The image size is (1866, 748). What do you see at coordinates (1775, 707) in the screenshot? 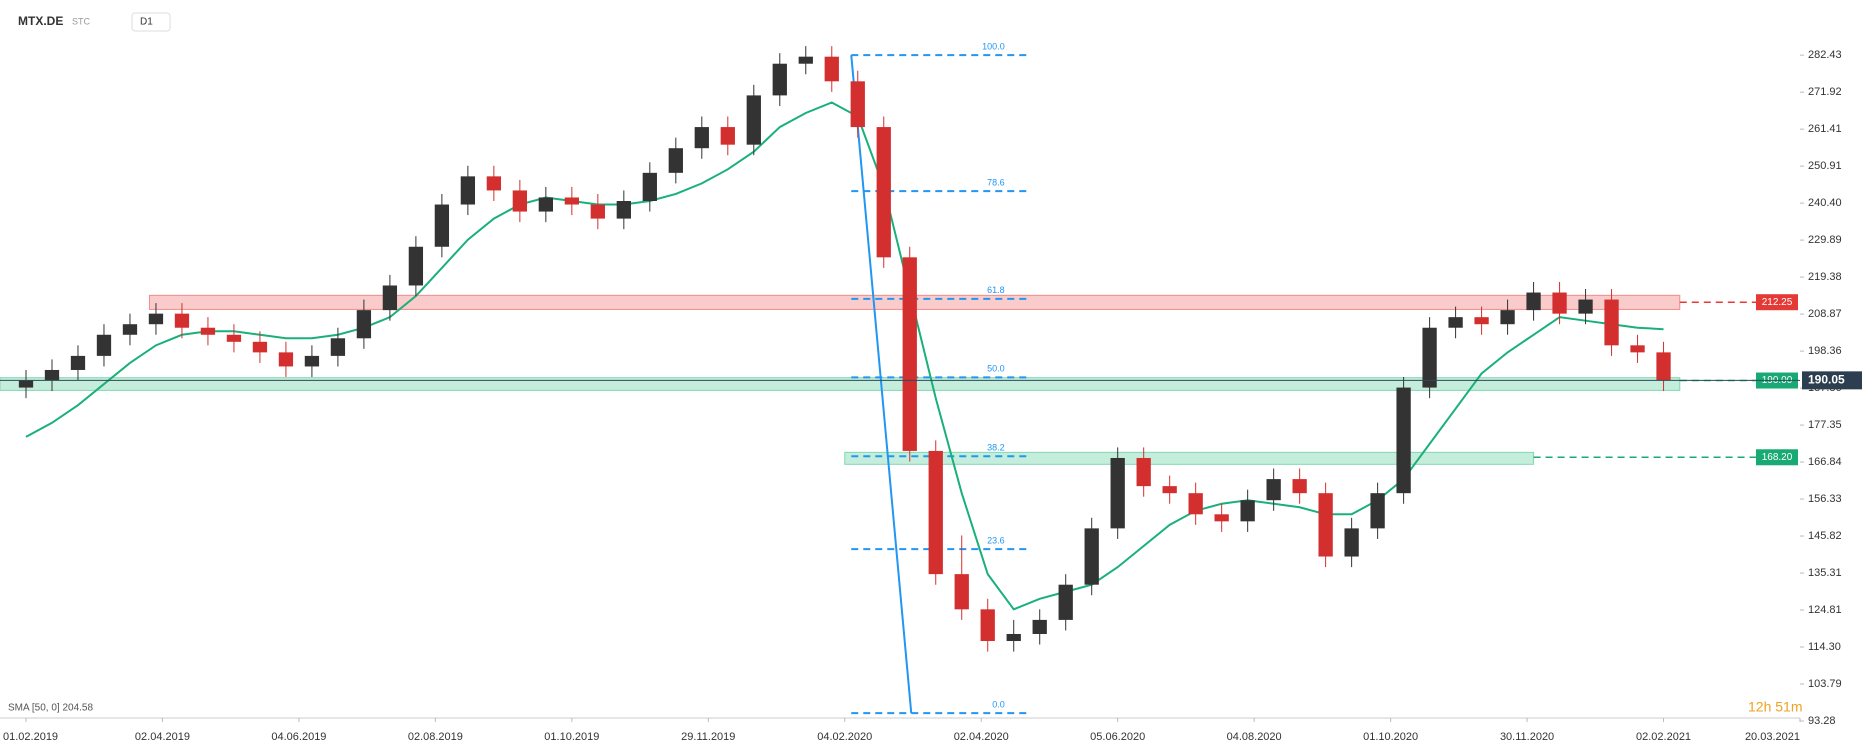
I see `countdown: 12h 51m` at bounding box center [1775, 707].